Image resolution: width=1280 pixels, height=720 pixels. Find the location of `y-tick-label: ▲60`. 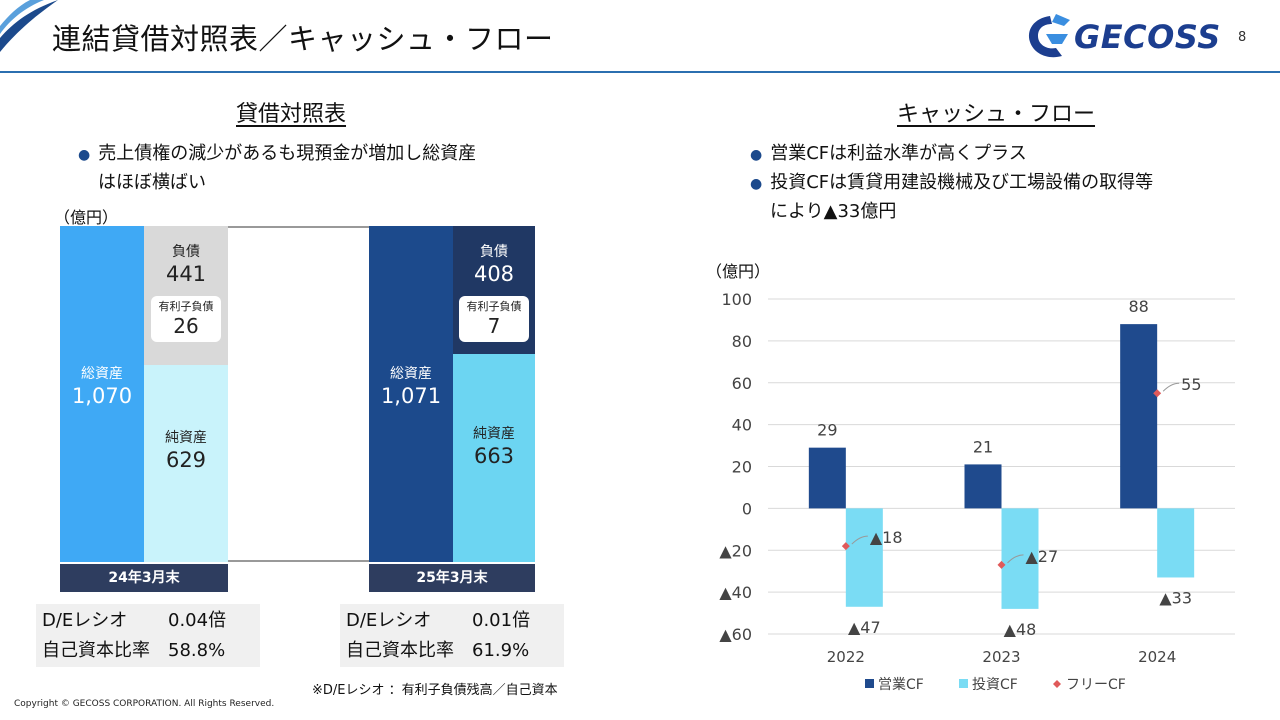

y-tick-label: ▲60 is located at coordinates (735, 634).